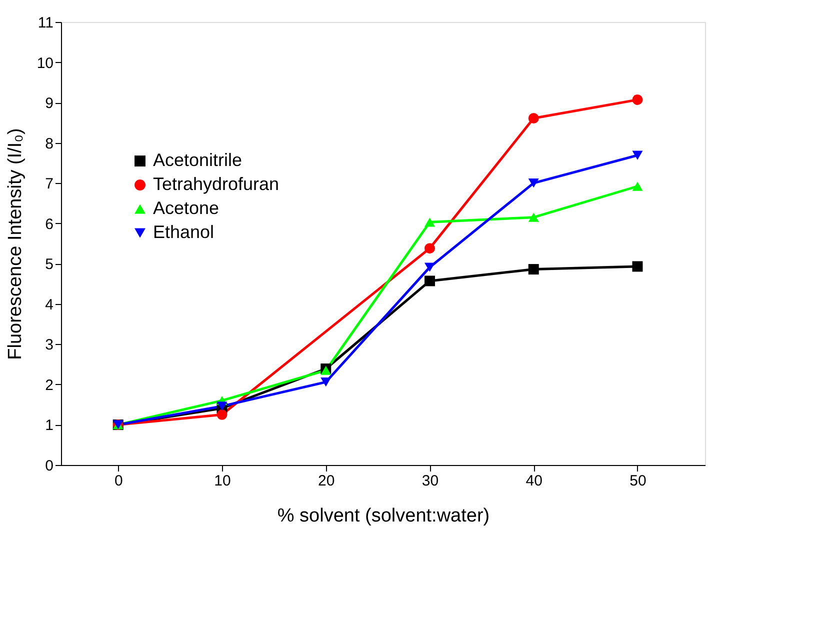 This screenshot has width=814, height=634. What do you see at coordinates (186, 208) in the screenshot?
I see `legend-label: Acetone` at bounding box center [186, 208].